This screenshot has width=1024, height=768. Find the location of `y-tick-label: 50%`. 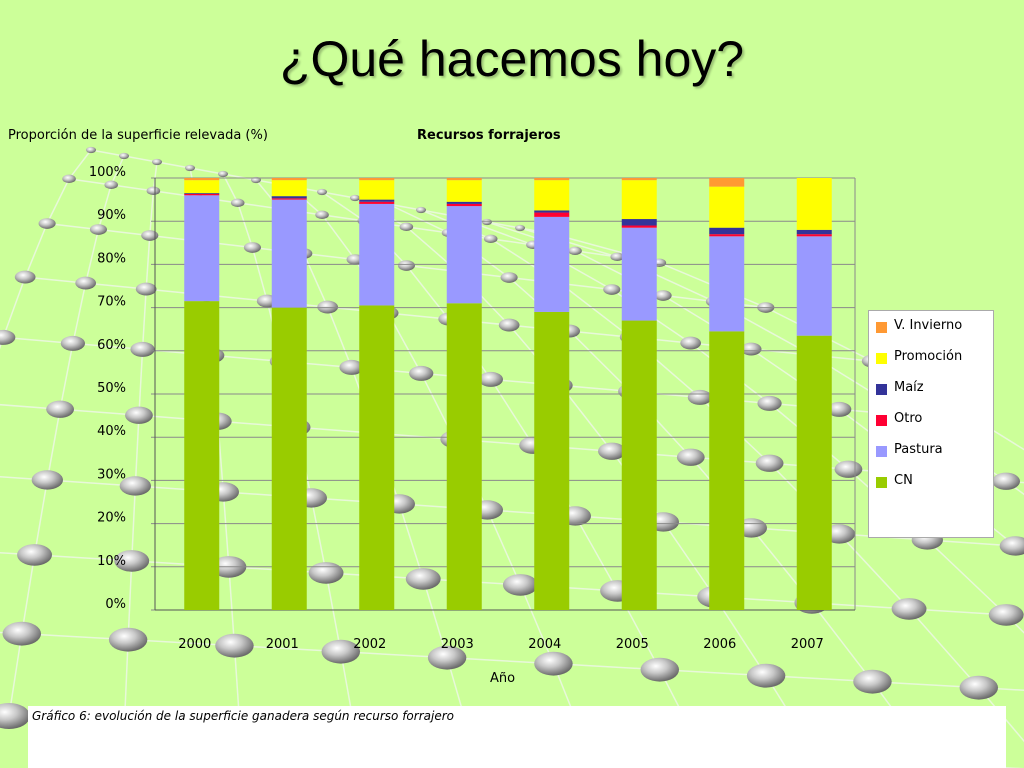

y-tick-label: 50% is located at coordinates (111, 388).